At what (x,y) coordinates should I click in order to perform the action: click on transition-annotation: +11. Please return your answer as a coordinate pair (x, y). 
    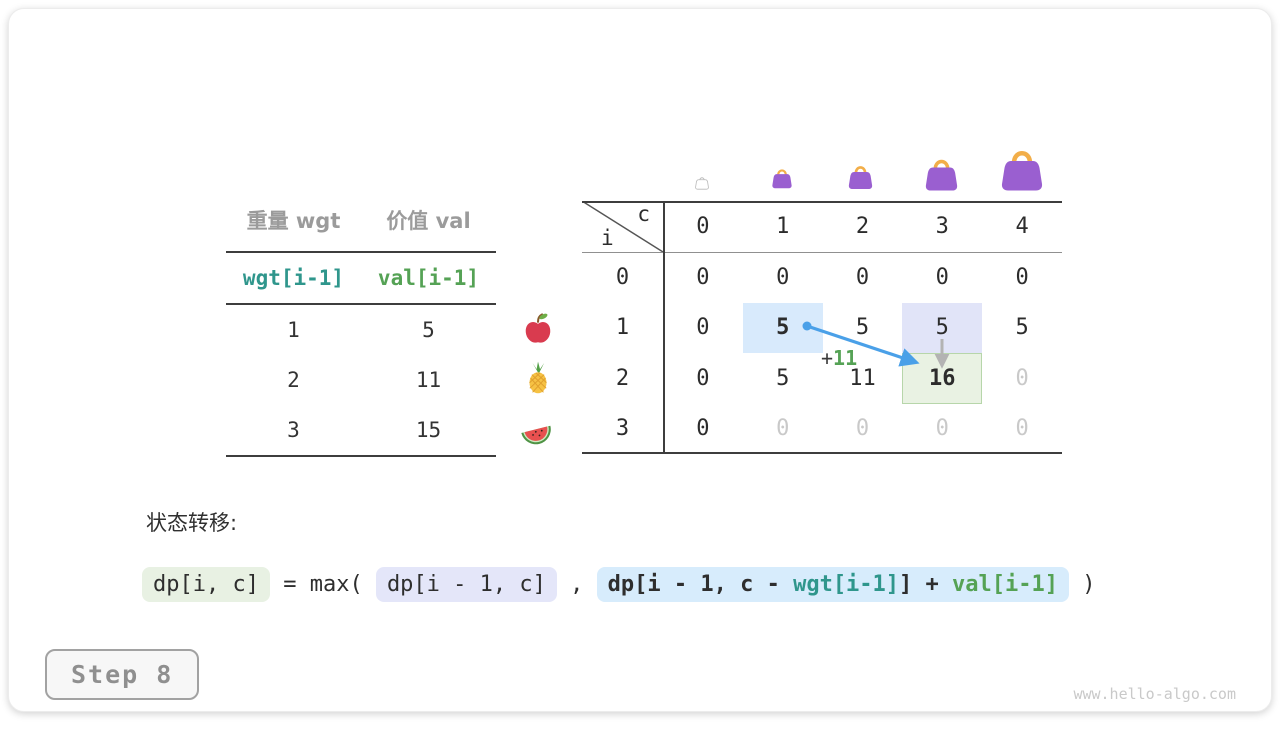
    Looking at the image, I should click on (839, 358).